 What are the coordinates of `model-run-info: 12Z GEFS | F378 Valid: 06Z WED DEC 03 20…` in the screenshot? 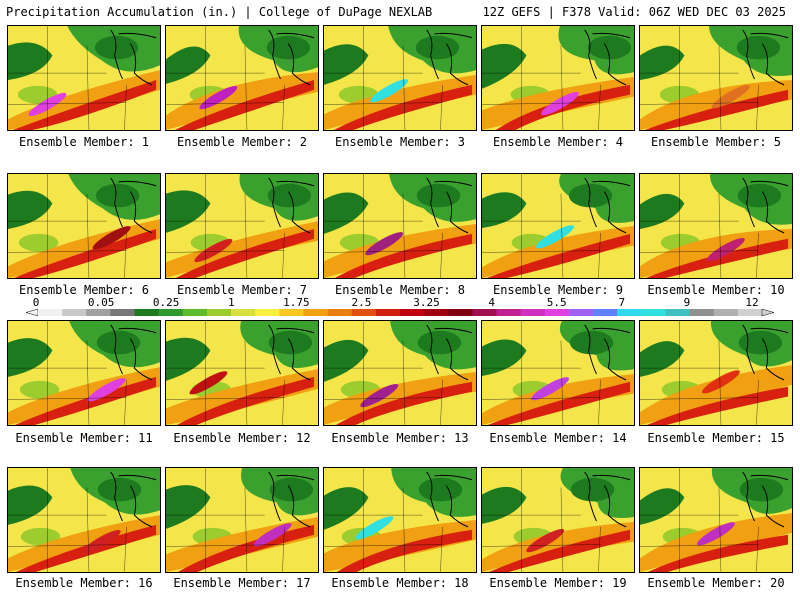 It's located at (634, 12).